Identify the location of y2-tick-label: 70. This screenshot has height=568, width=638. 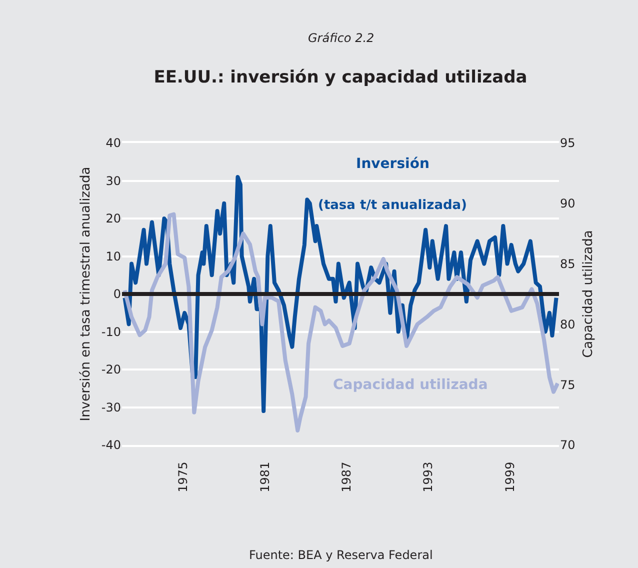
(568, 445).